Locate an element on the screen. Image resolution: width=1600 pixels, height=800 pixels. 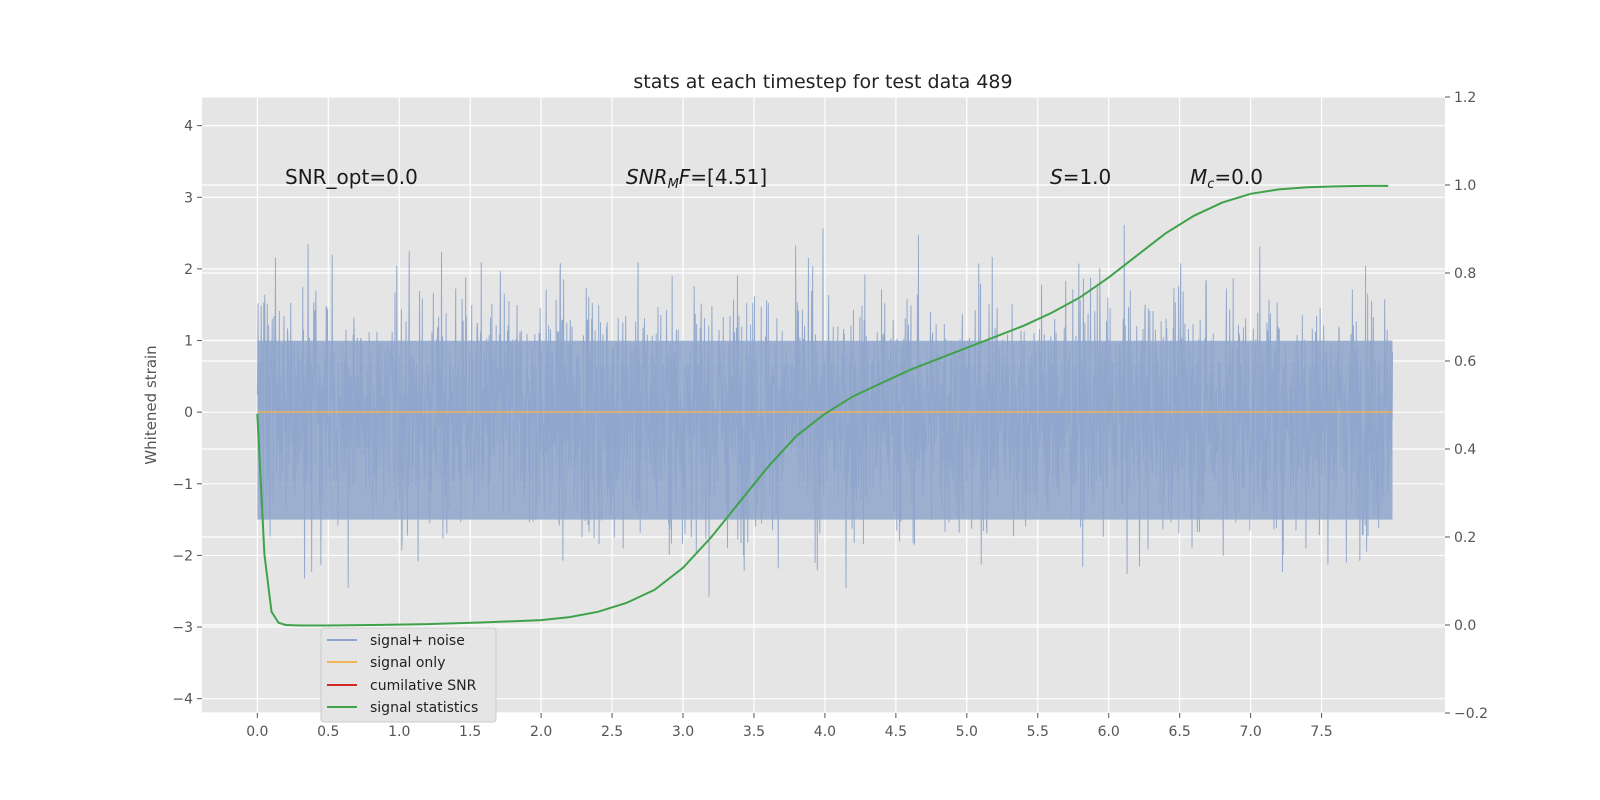
annotation-snr-mf-sub: M is located at coordinates (673, 184).